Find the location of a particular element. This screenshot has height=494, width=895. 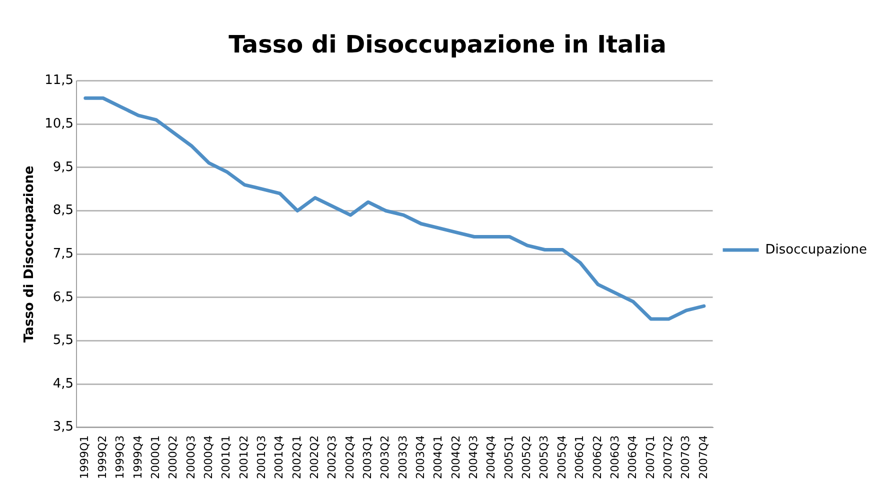

x-tick-label: 2002Q1 is located at coordinates (297, 457).